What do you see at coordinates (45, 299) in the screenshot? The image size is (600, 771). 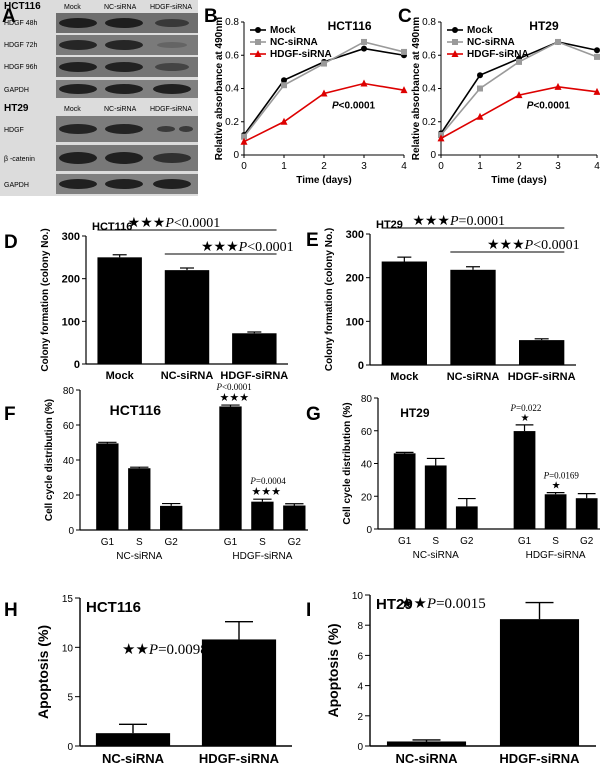 I see `y-axis-label: Colony formation (colony No.)` at bounding box center [45, 299].